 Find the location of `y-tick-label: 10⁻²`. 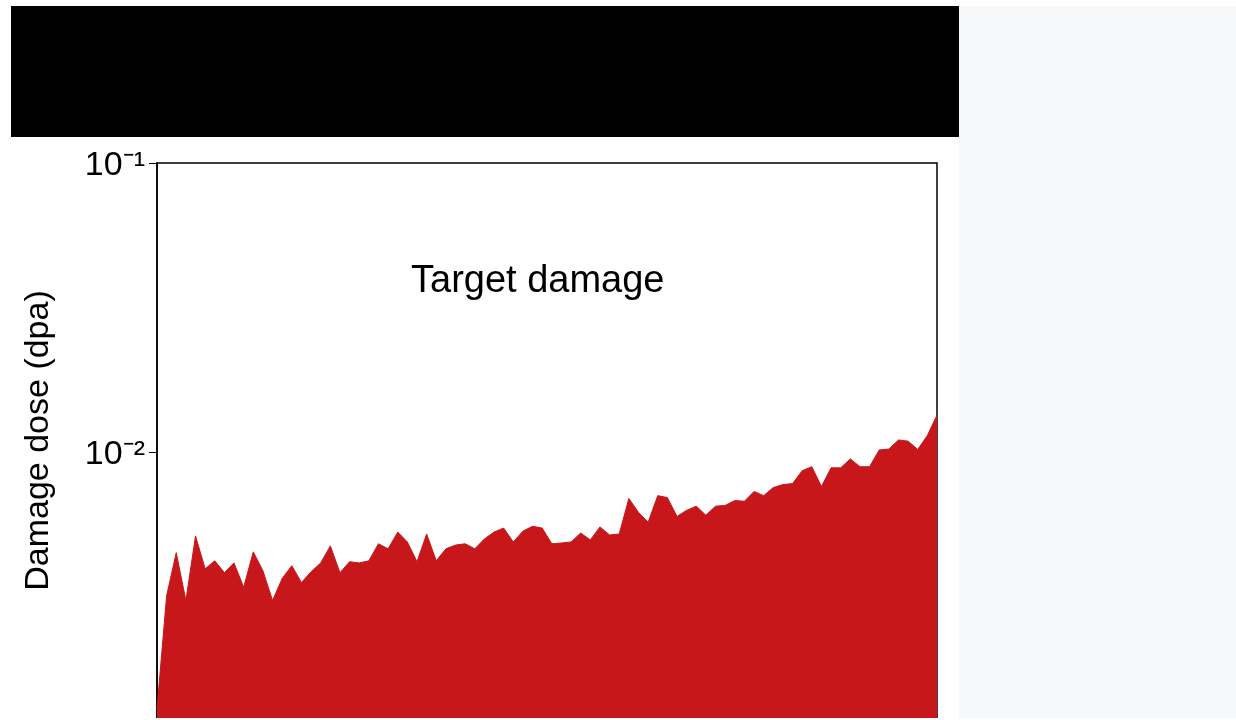

y-tick-label: 10⁻² is located at coordinates (114, 451).